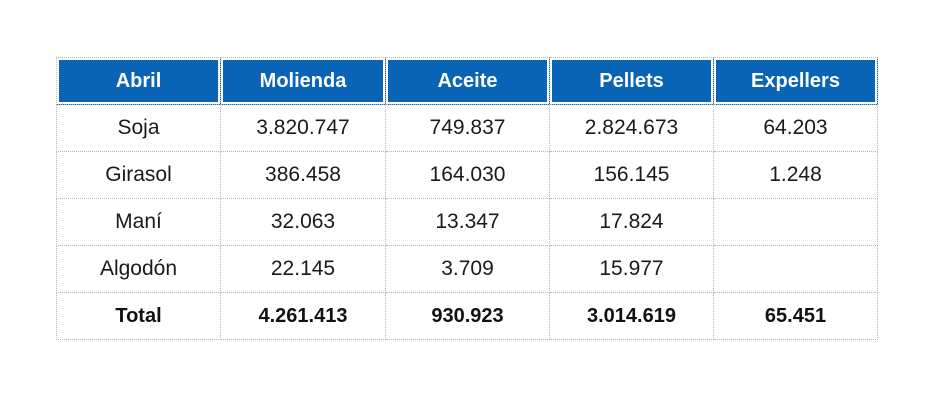 This screenshot has height=400, width=934. What do you see at coordinates (631, 316) in the screenshot?
I see `total-pellets: 3.014.619` at bounding box center [631, 316].